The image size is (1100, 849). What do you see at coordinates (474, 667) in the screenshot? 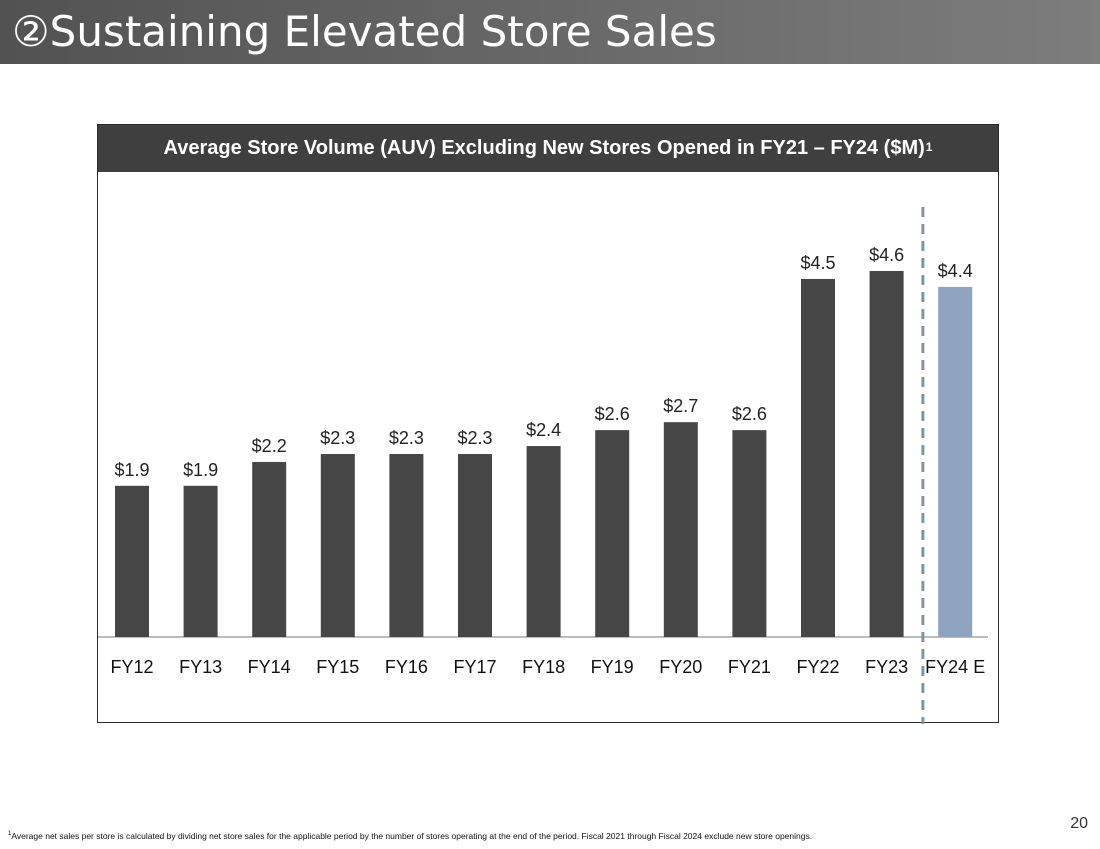
I see `x-tick-label: FY17` at bounding box center [474, 667].